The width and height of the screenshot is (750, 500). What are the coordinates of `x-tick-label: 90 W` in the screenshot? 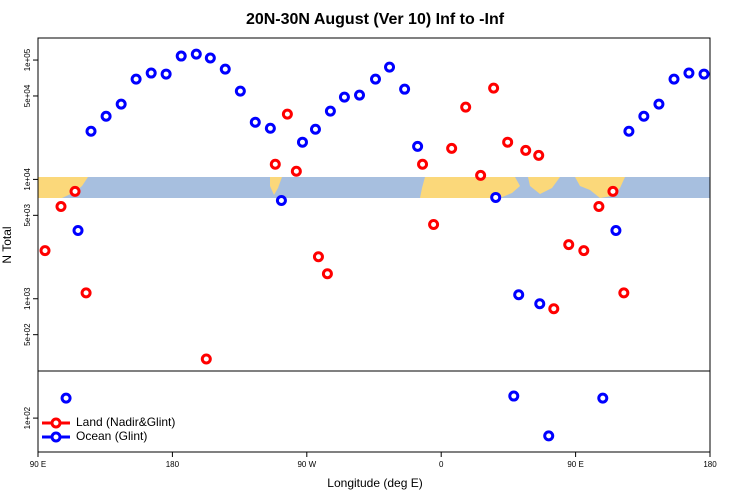 It's located at (306, 464).